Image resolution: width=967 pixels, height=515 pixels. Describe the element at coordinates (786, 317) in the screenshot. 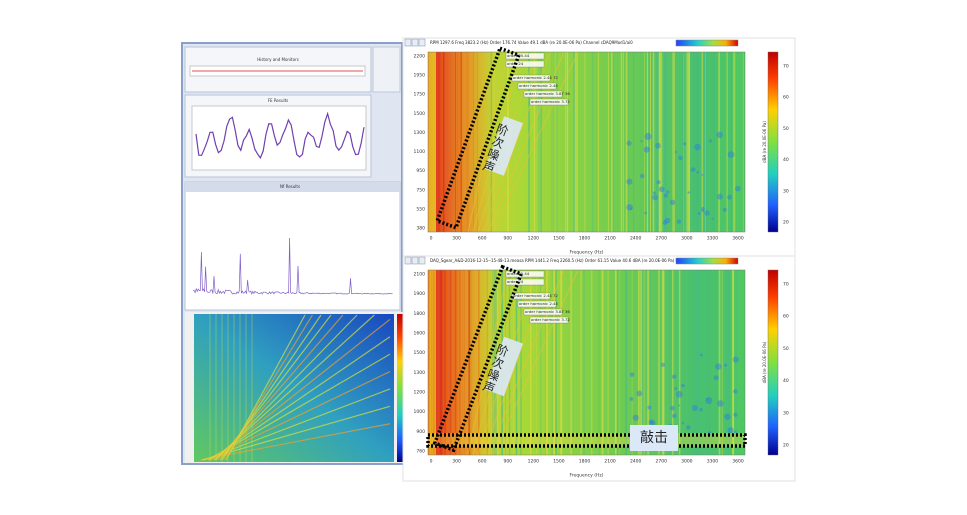

I see `colorbar-tick-label: 60` at that location.